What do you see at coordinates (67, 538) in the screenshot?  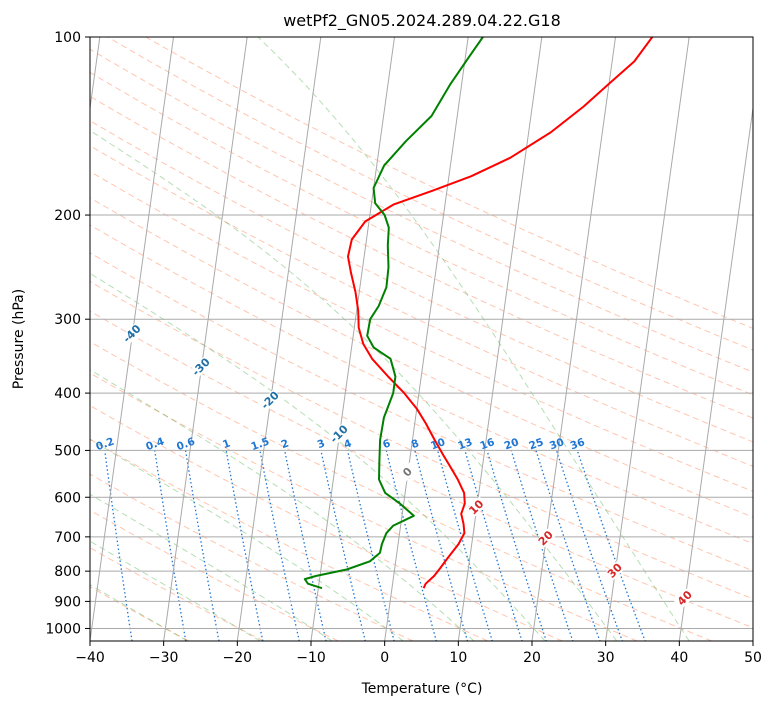 I see `y-tick-label: 700` at bounding box center [67, 538].